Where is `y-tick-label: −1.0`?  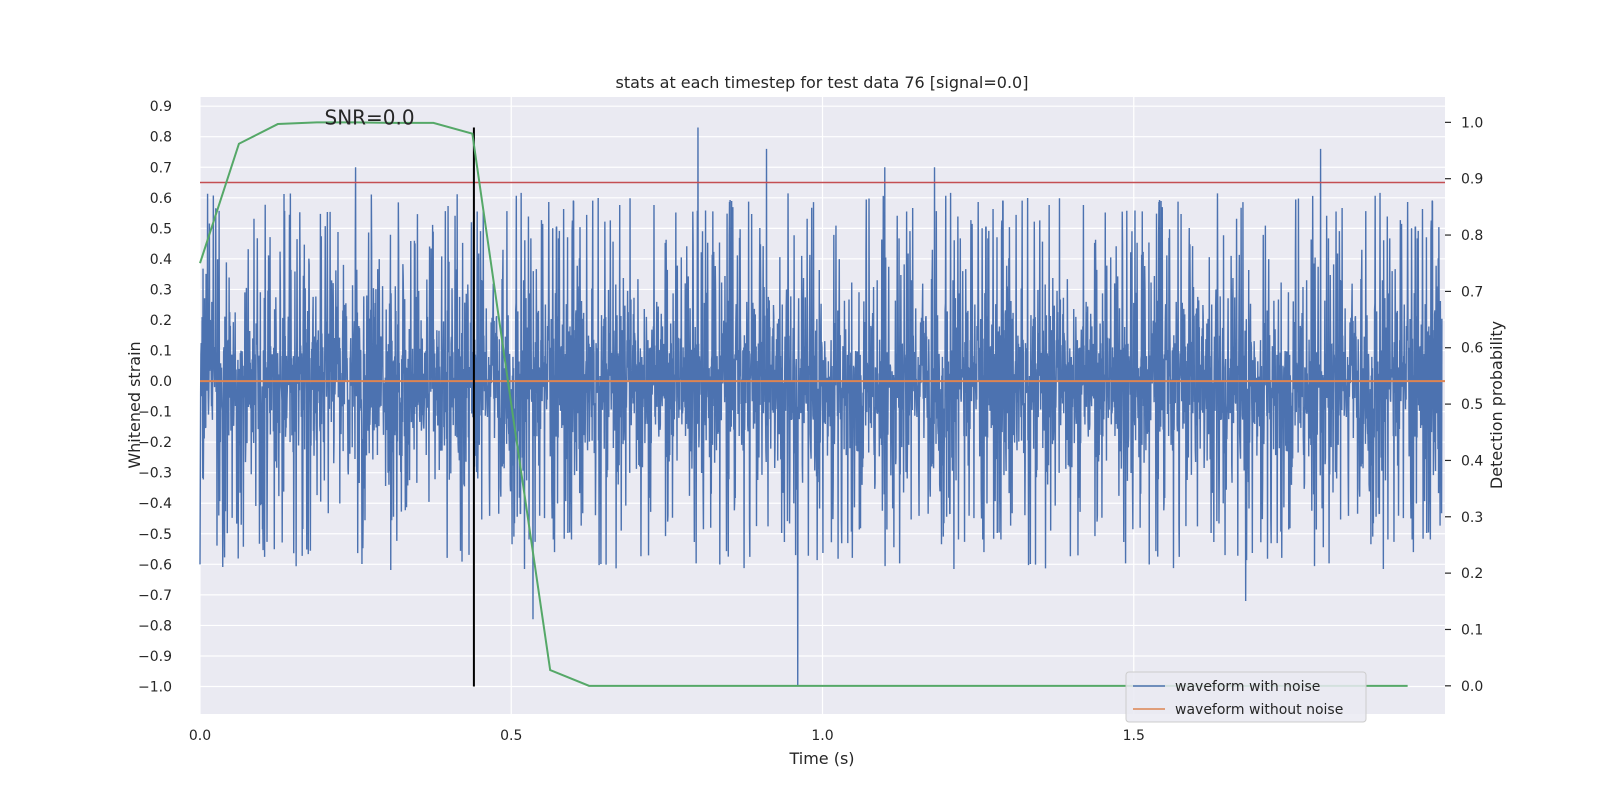
y-tick-label: −1.0 is located at coordinates (155, 688).